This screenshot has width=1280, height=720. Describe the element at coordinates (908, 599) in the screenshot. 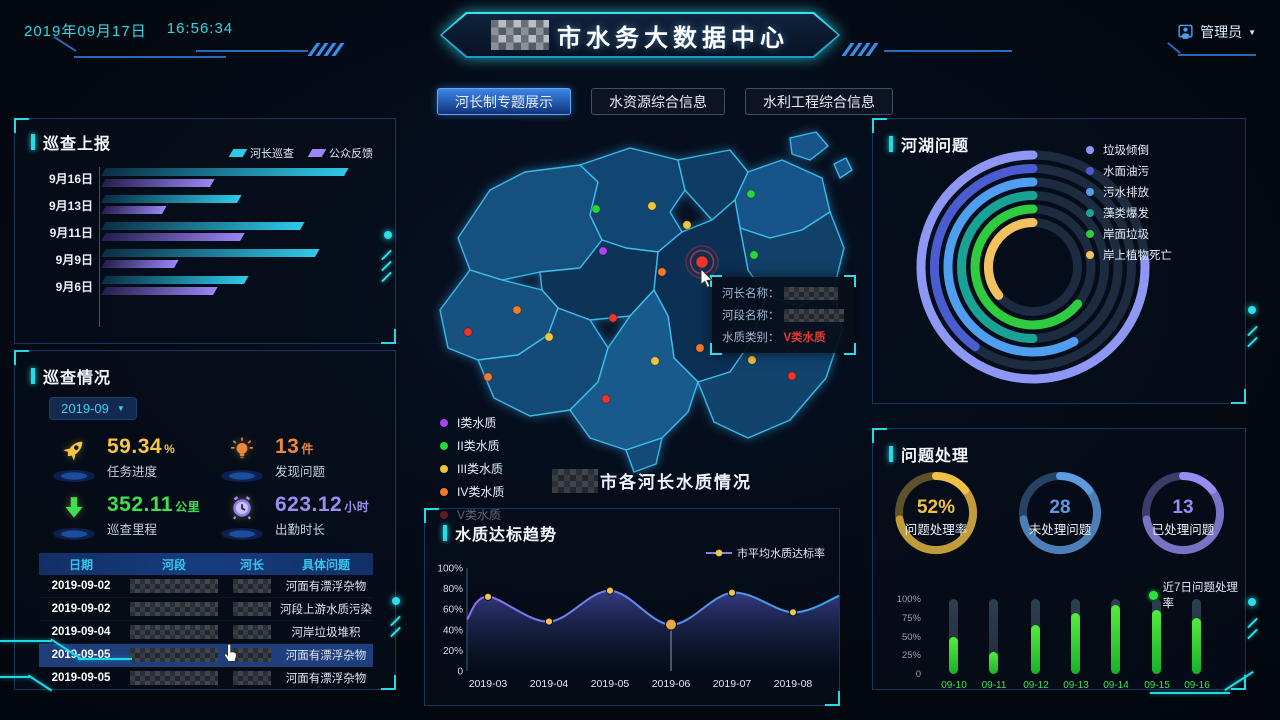

I see `bars-ytick: 100%` at that location.